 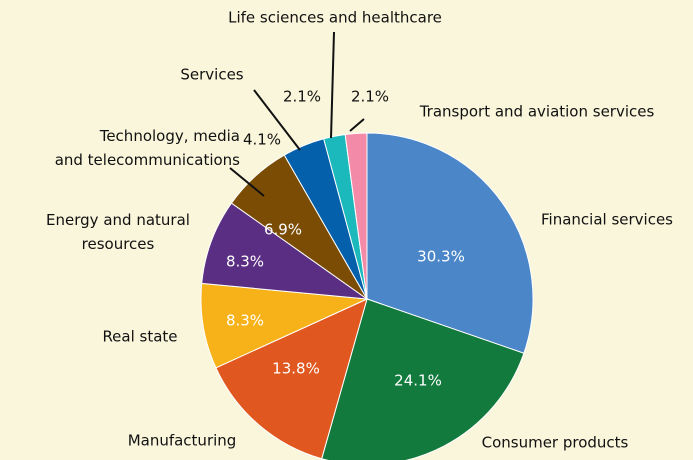 I want to click on value-label: 4.1%, so click(x=262, y=140).